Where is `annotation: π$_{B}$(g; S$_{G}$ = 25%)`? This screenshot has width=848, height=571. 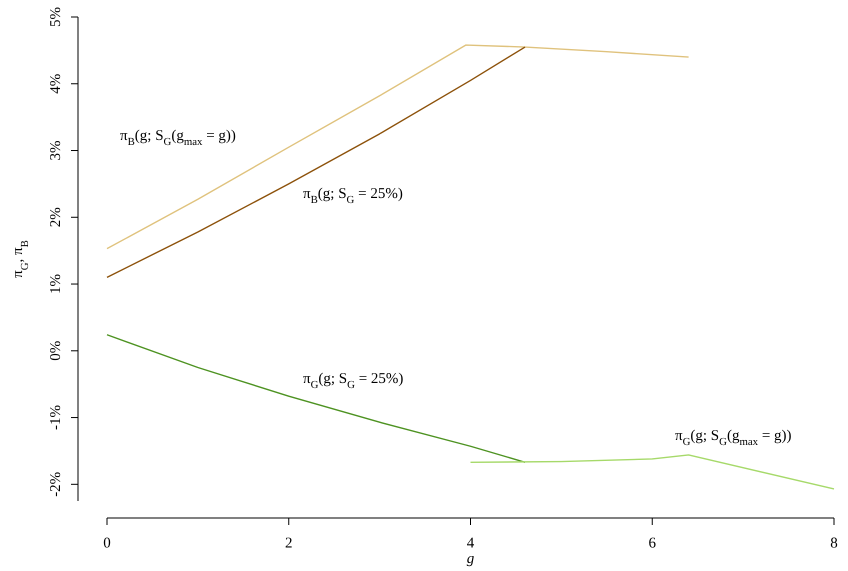
annotation: π$_{B}$(g; S$_{G}$ = 25%) is located at coordinates (353, 196).